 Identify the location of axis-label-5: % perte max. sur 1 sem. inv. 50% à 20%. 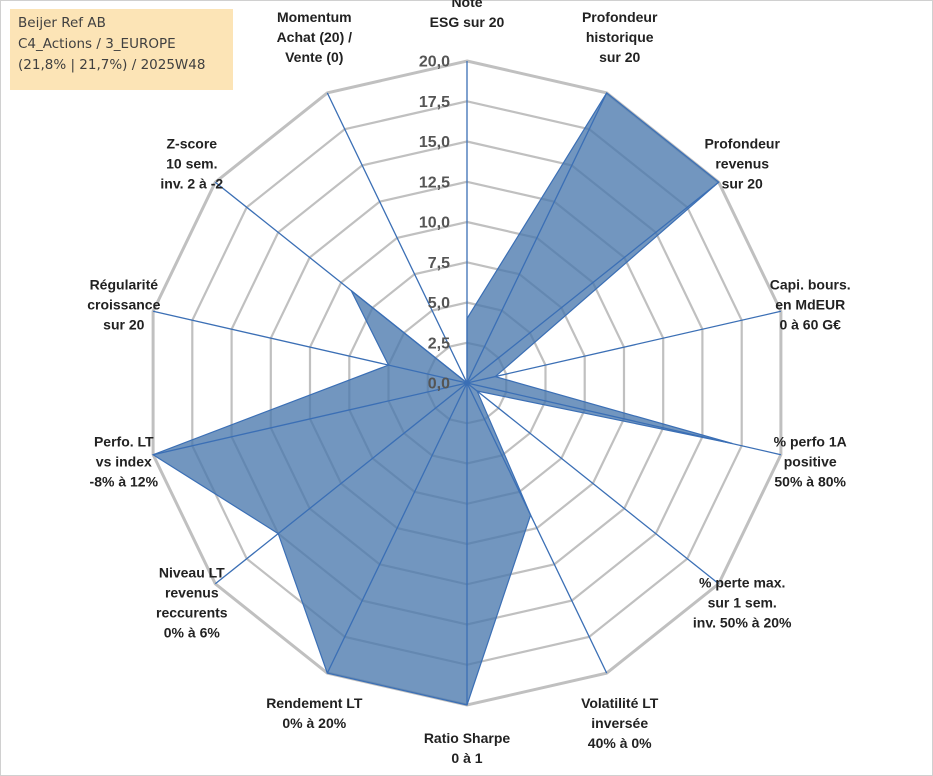
(742, 603).